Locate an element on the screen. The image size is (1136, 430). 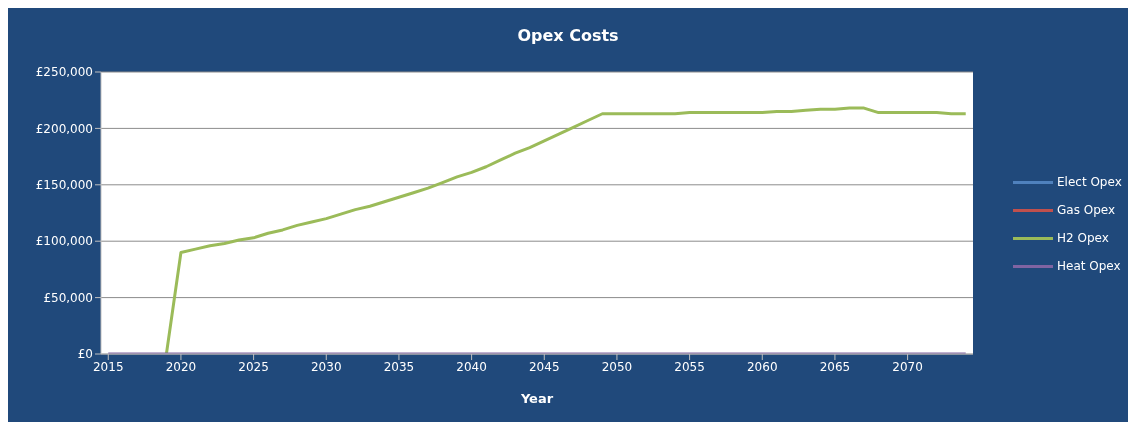
y-tick-label: £50,000 is located at coordinates (68, 297).